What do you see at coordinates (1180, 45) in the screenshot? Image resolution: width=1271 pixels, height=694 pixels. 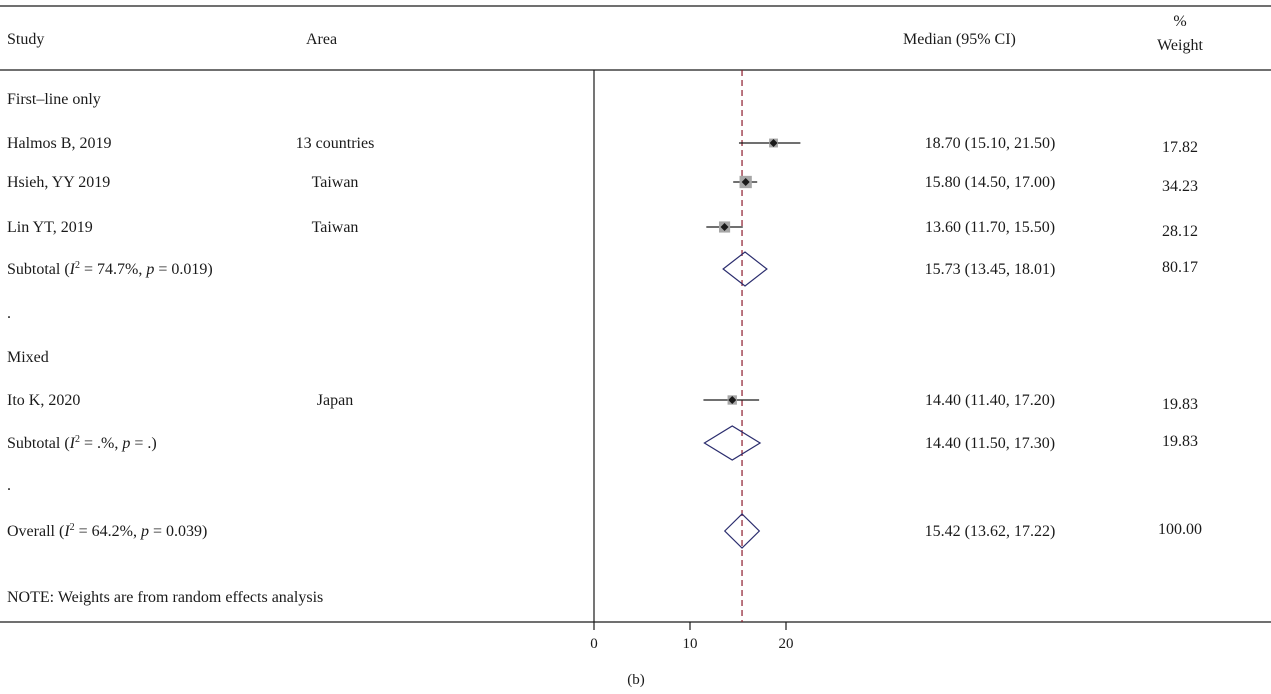 I see `header-weight: Weight` at bounding box center [1180, 45].